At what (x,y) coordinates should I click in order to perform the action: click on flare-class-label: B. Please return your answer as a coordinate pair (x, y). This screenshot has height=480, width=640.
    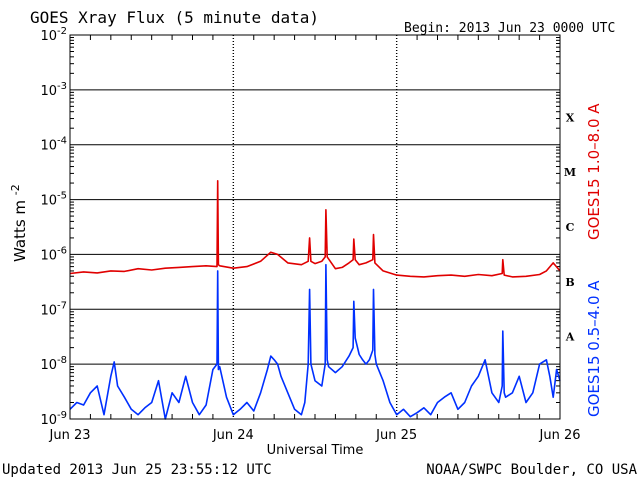
    Looking at the image, I should click on (569, 282).